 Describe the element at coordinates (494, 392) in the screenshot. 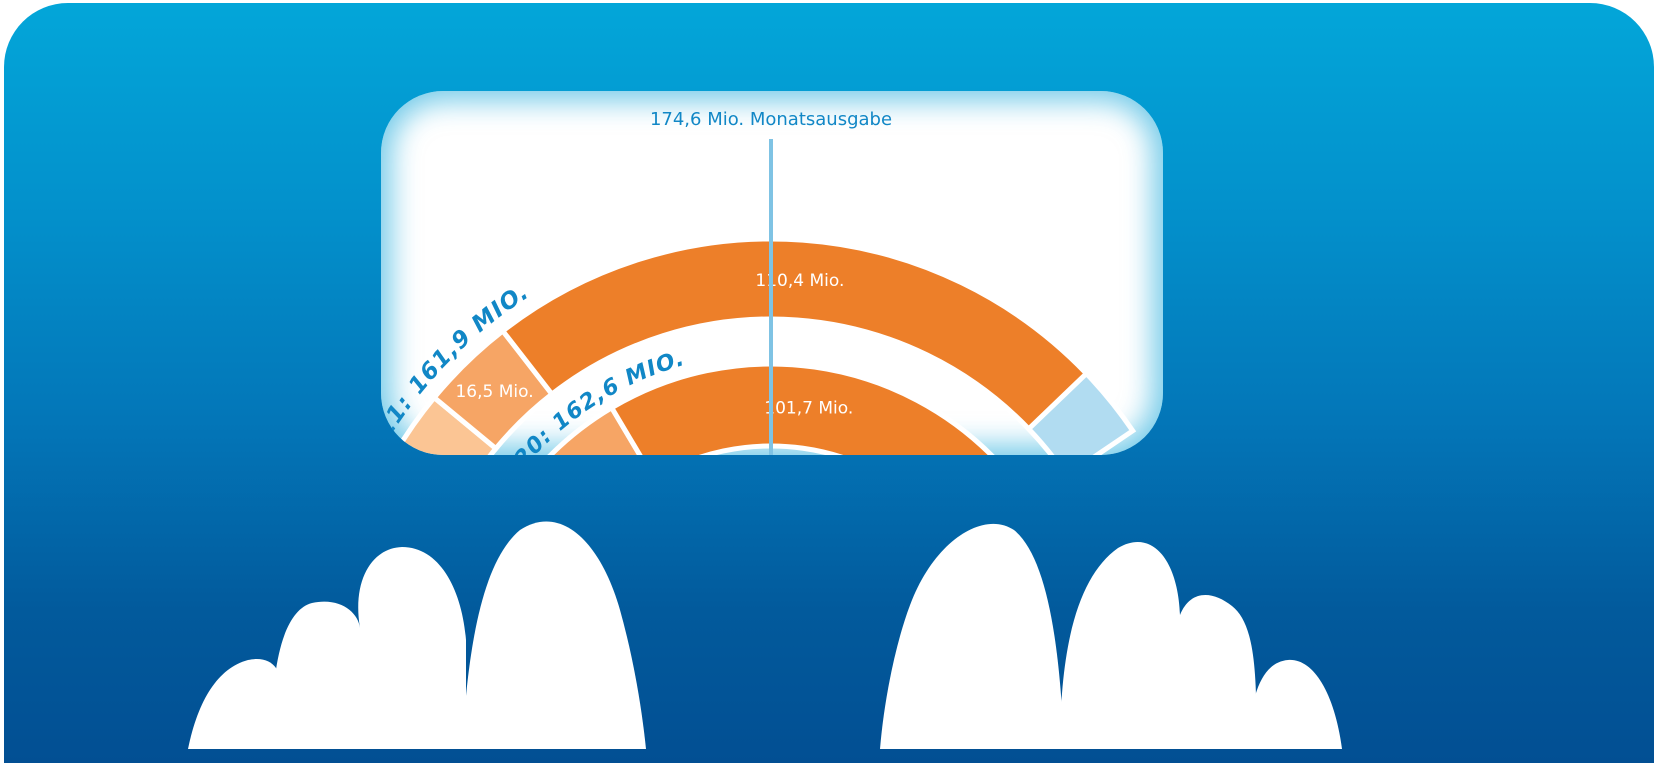

I see `segment-label-0-1: 16,5 Mio.` at that location.